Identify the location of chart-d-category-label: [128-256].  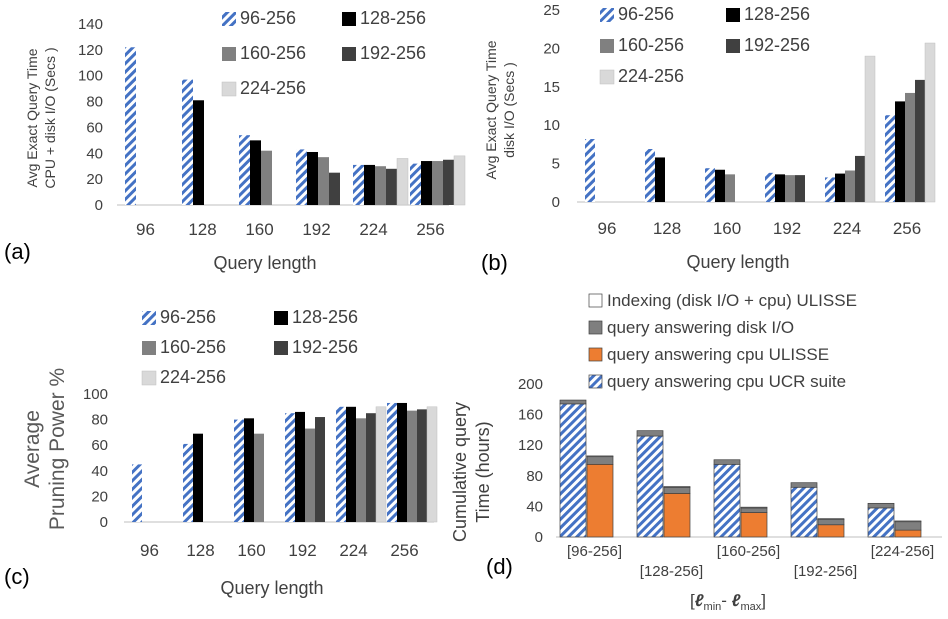
(671, 571).